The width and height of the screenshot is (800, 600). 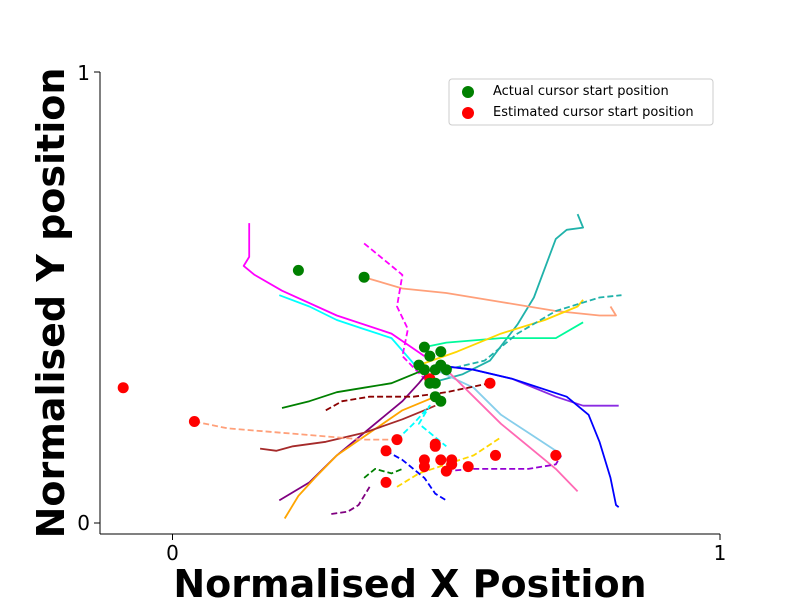 What do you see at coordinates (409, 581) in the screenshot?
I see `x-axis-title: Normalised X Position` at bounding box center [409, 581].